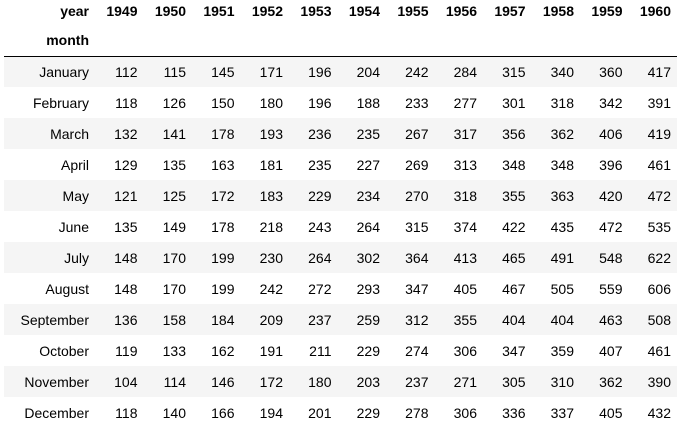 The width and height of the screenshot is (683, 434). I want to click on table-cell: 348, so click(562, 164).